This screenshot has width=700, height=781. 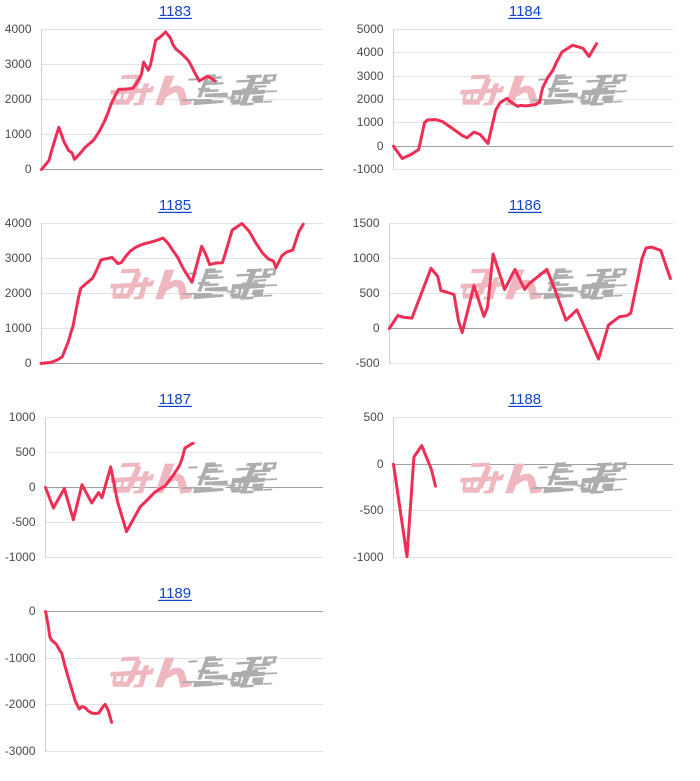 What do you see at coordinates (175, 205) in the screenshot?
I see `svg-text: 1185` at bounding box center [175, 205].